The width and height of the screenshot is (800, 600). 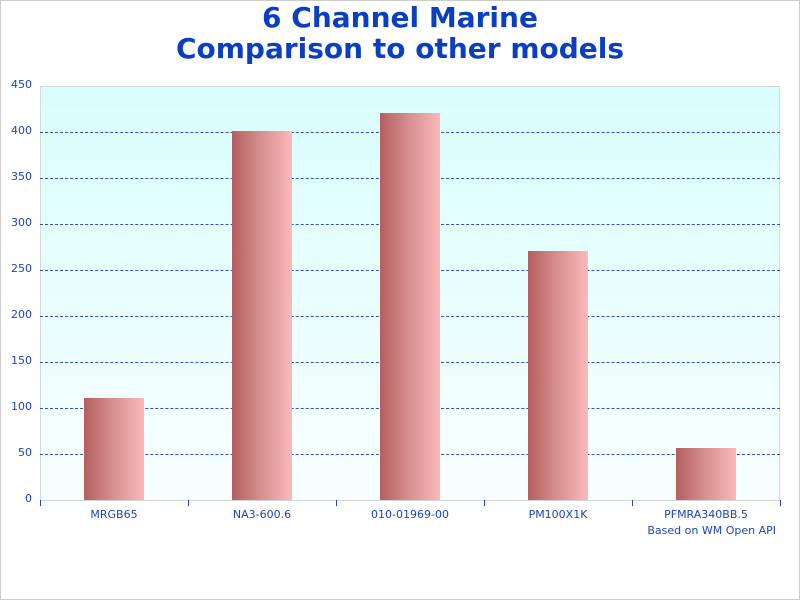 What do you see at coordinates (711, 530) in the screenshot?
I see `credit-text: Based on WM Open API` at bounding box center [711, 530].